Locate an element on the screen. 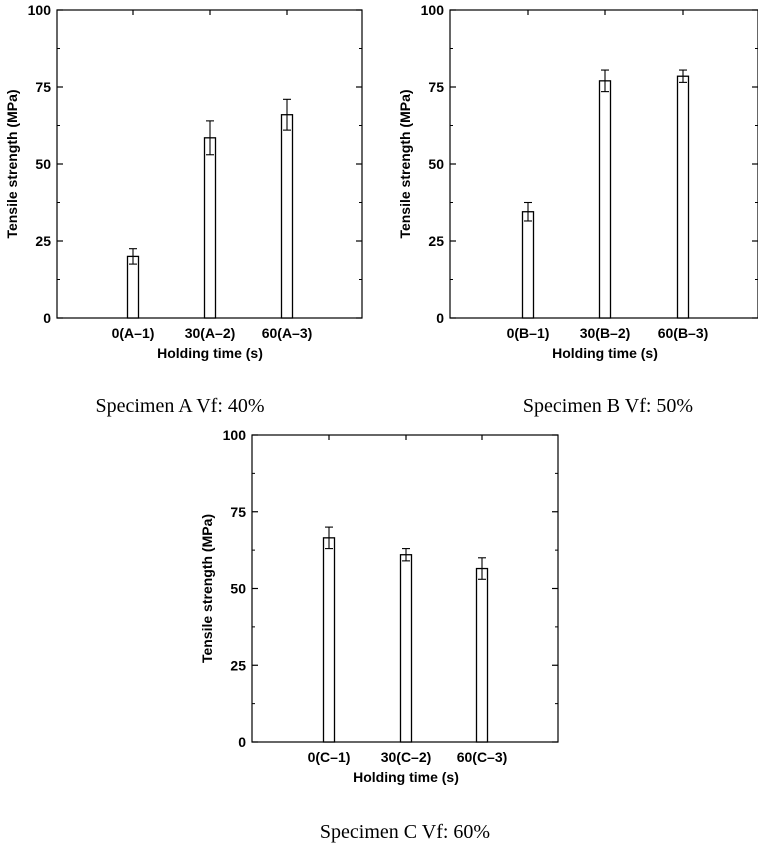  chart-b-y-tick-label: 50 is located at coordinates (436, 164).